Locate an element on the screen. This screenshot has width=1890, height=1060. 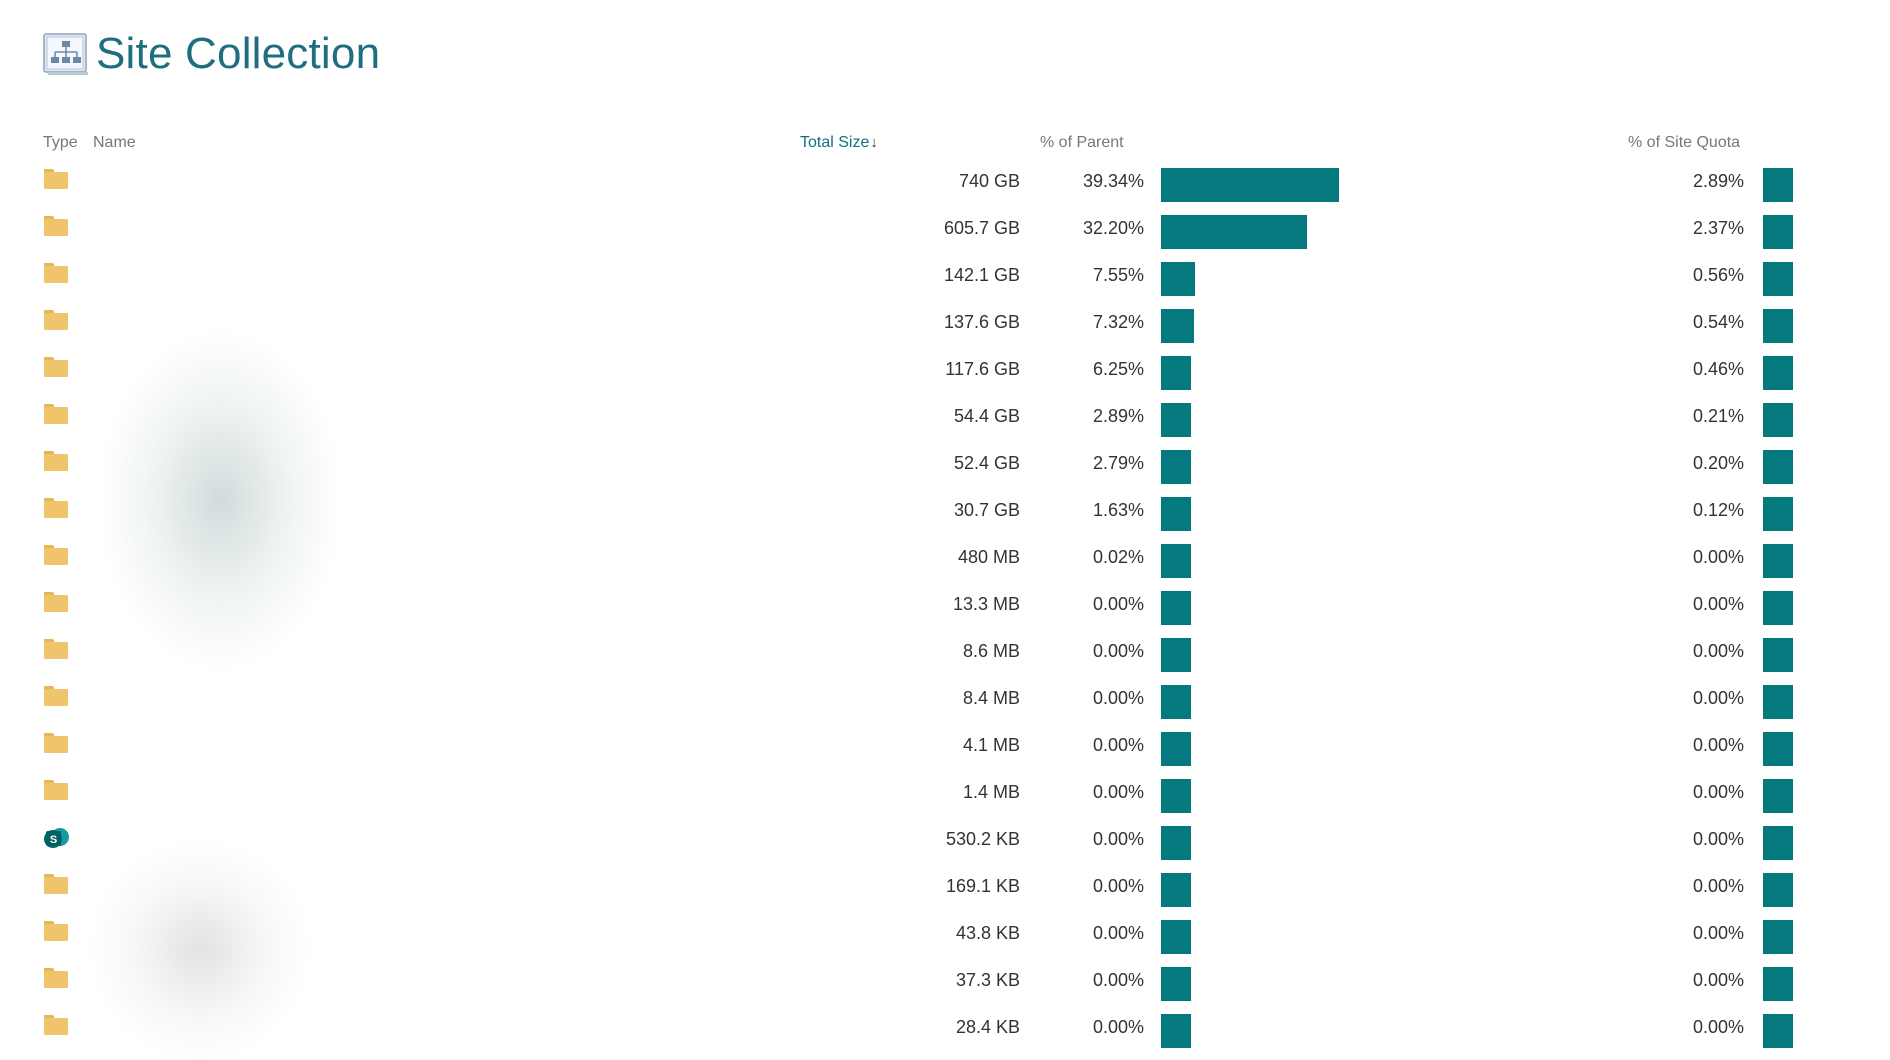
table-row: 37.3 KB 0.00% 0.00% is located at coordinates (945, 987).